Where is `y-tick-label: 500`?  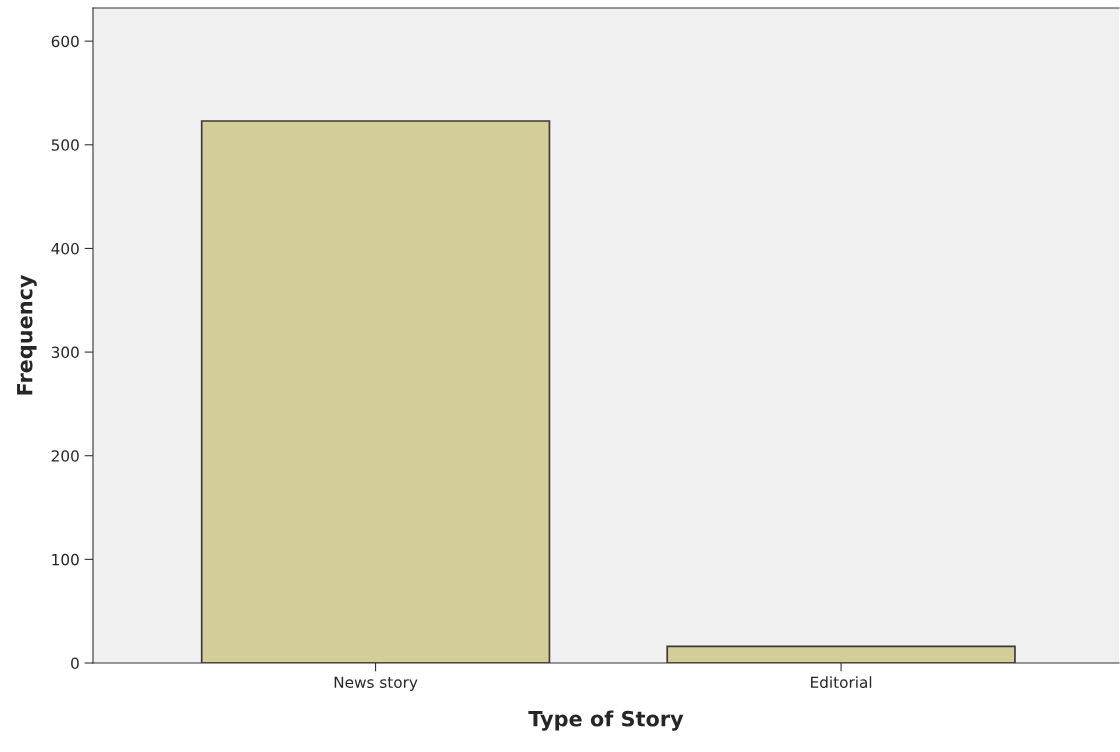
y-tick-label: 500 is located at coordinates (65, 145).